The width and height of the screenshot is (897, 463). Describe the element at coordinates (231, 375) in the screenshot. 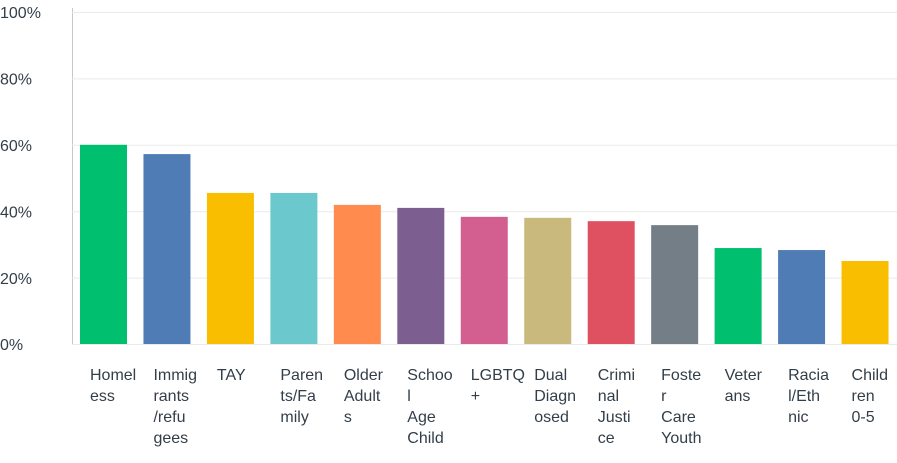

I see `x-tick-label: TAY` at that location.